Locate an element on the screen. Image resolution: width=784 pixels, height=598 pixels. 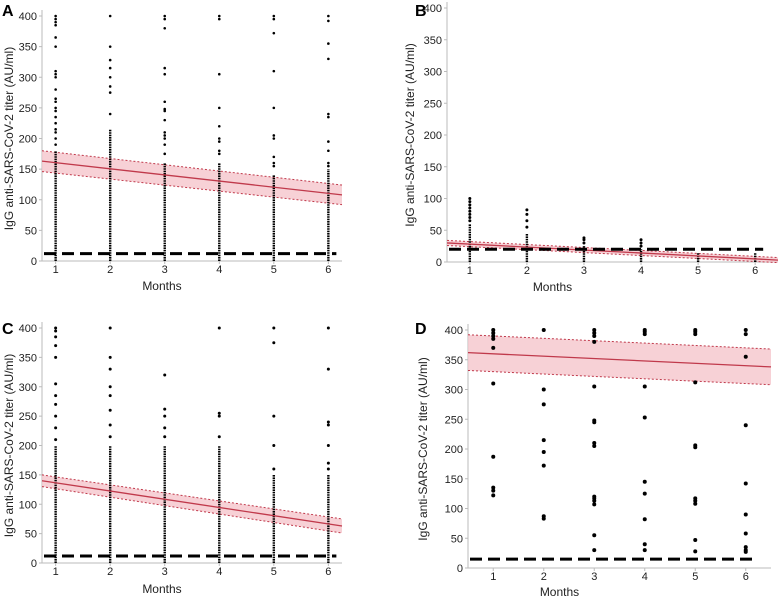
y-tick-label: 250 is located at coordinates (433, 104).